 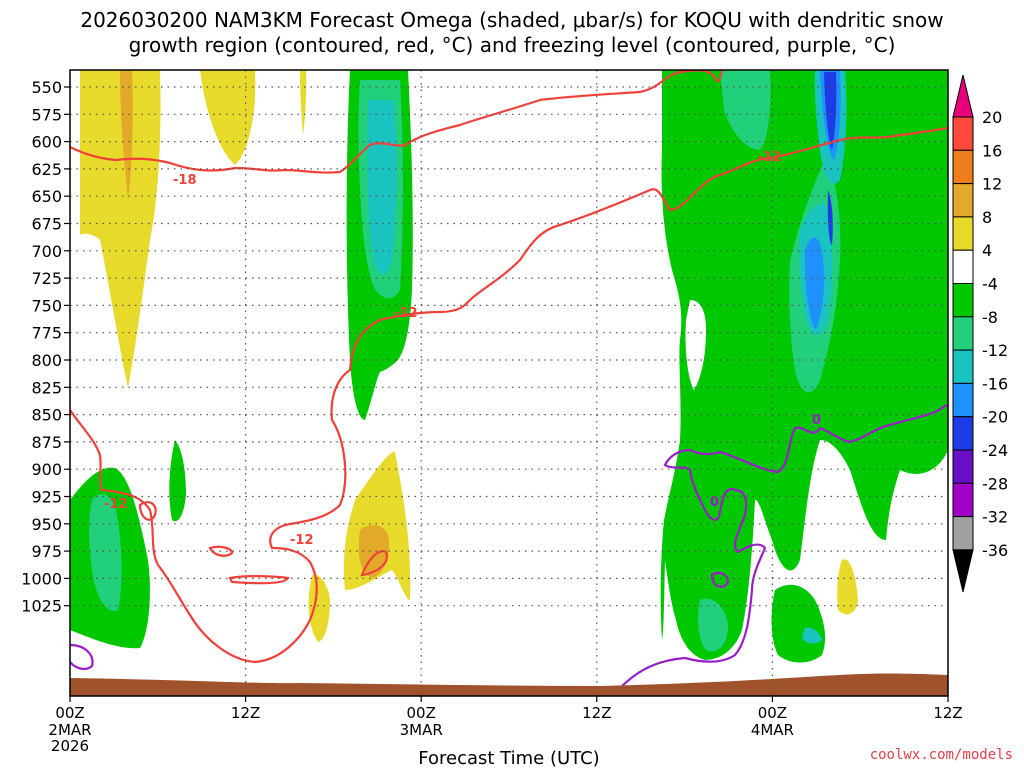 What do you see at coordinates (185, 180) in the screenshot?
I see `contour-label-minus18: -18` at bounding box center [185, 180].